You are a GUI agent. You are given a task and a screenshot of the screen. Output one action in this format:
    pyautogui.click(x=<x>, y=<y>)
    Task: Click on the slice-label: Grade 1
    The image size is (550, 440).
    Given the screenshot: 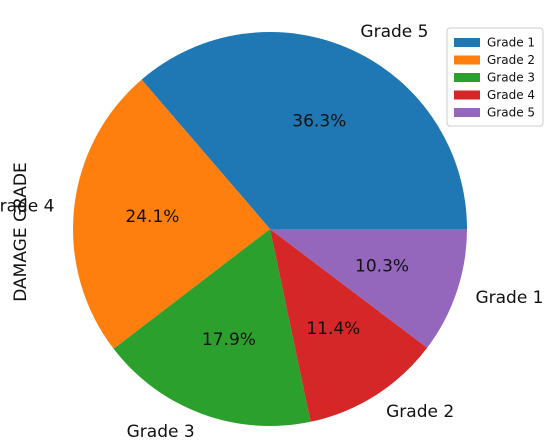 What is the action you would take?
    pyautogui.click(x=509, y=298)
    